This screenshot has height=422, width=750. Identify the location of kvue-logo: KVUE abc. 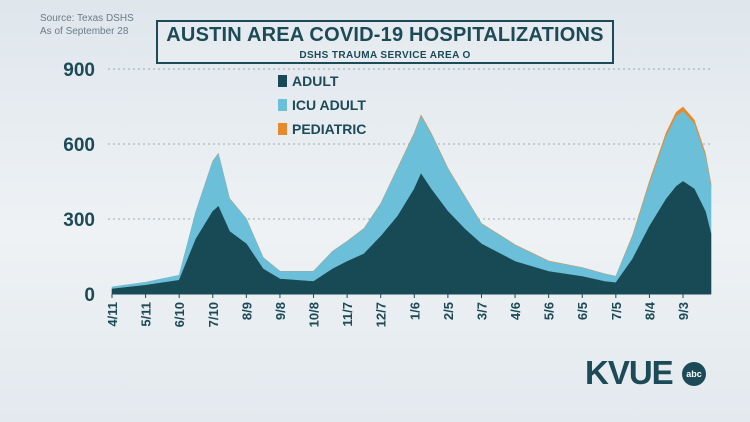
(645, 372).